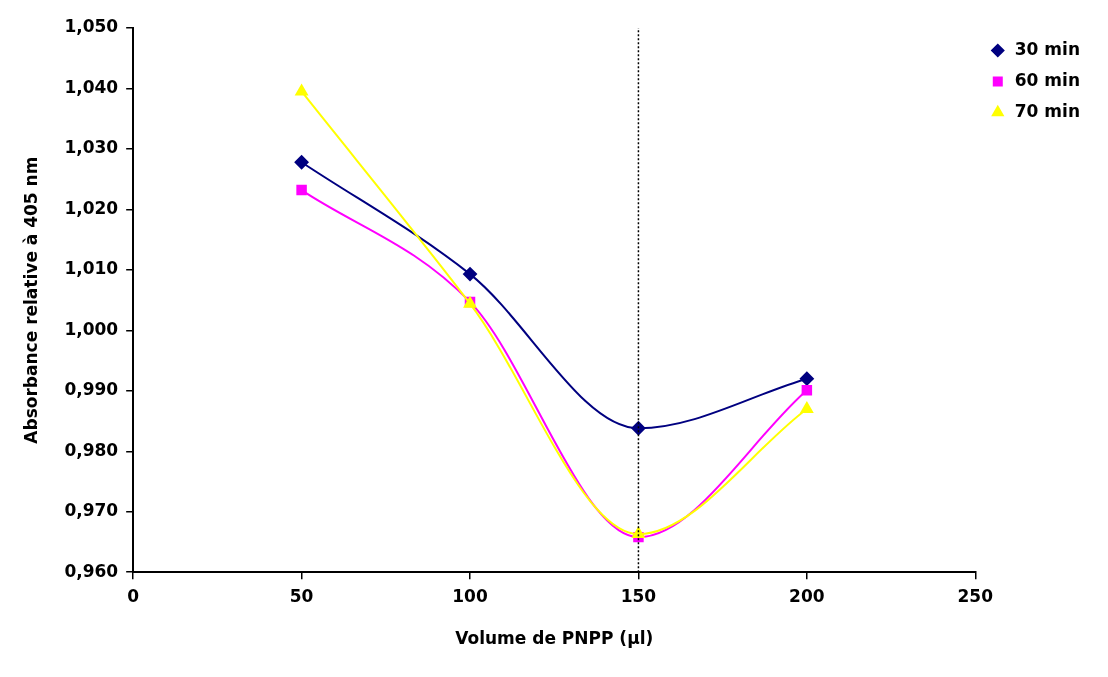  I want to click on legend-label: 30 min, so click(1047, 48).